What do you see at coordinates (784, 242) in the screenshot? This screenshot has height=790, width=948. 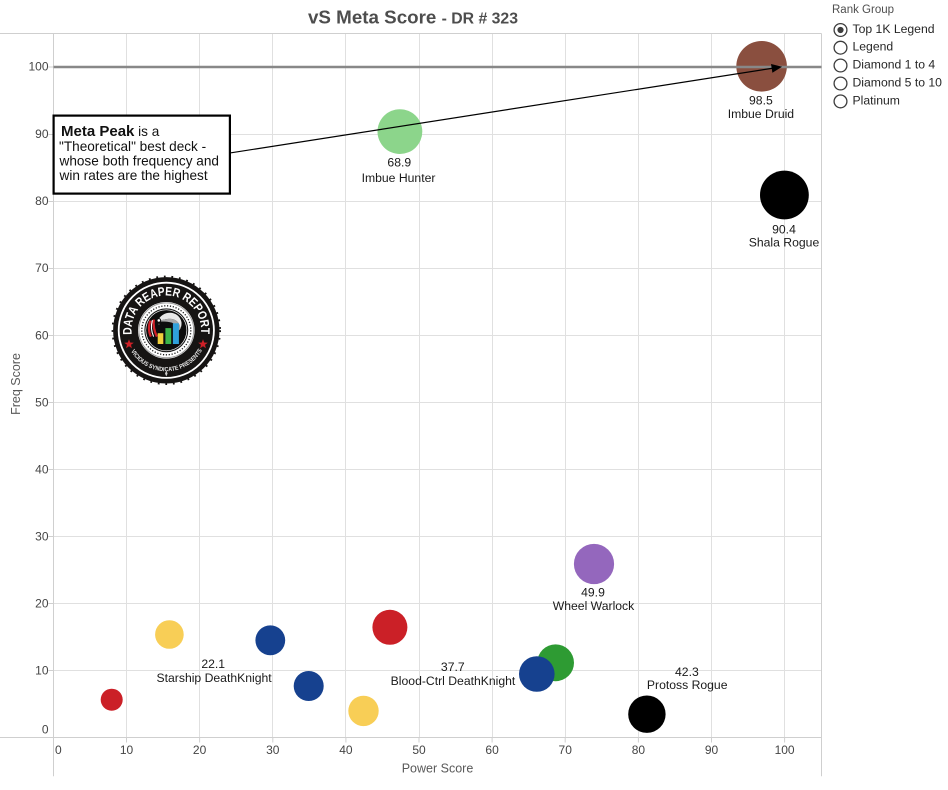 I see `svg-text: Shala Rogue` at bounding box center [784, 242].